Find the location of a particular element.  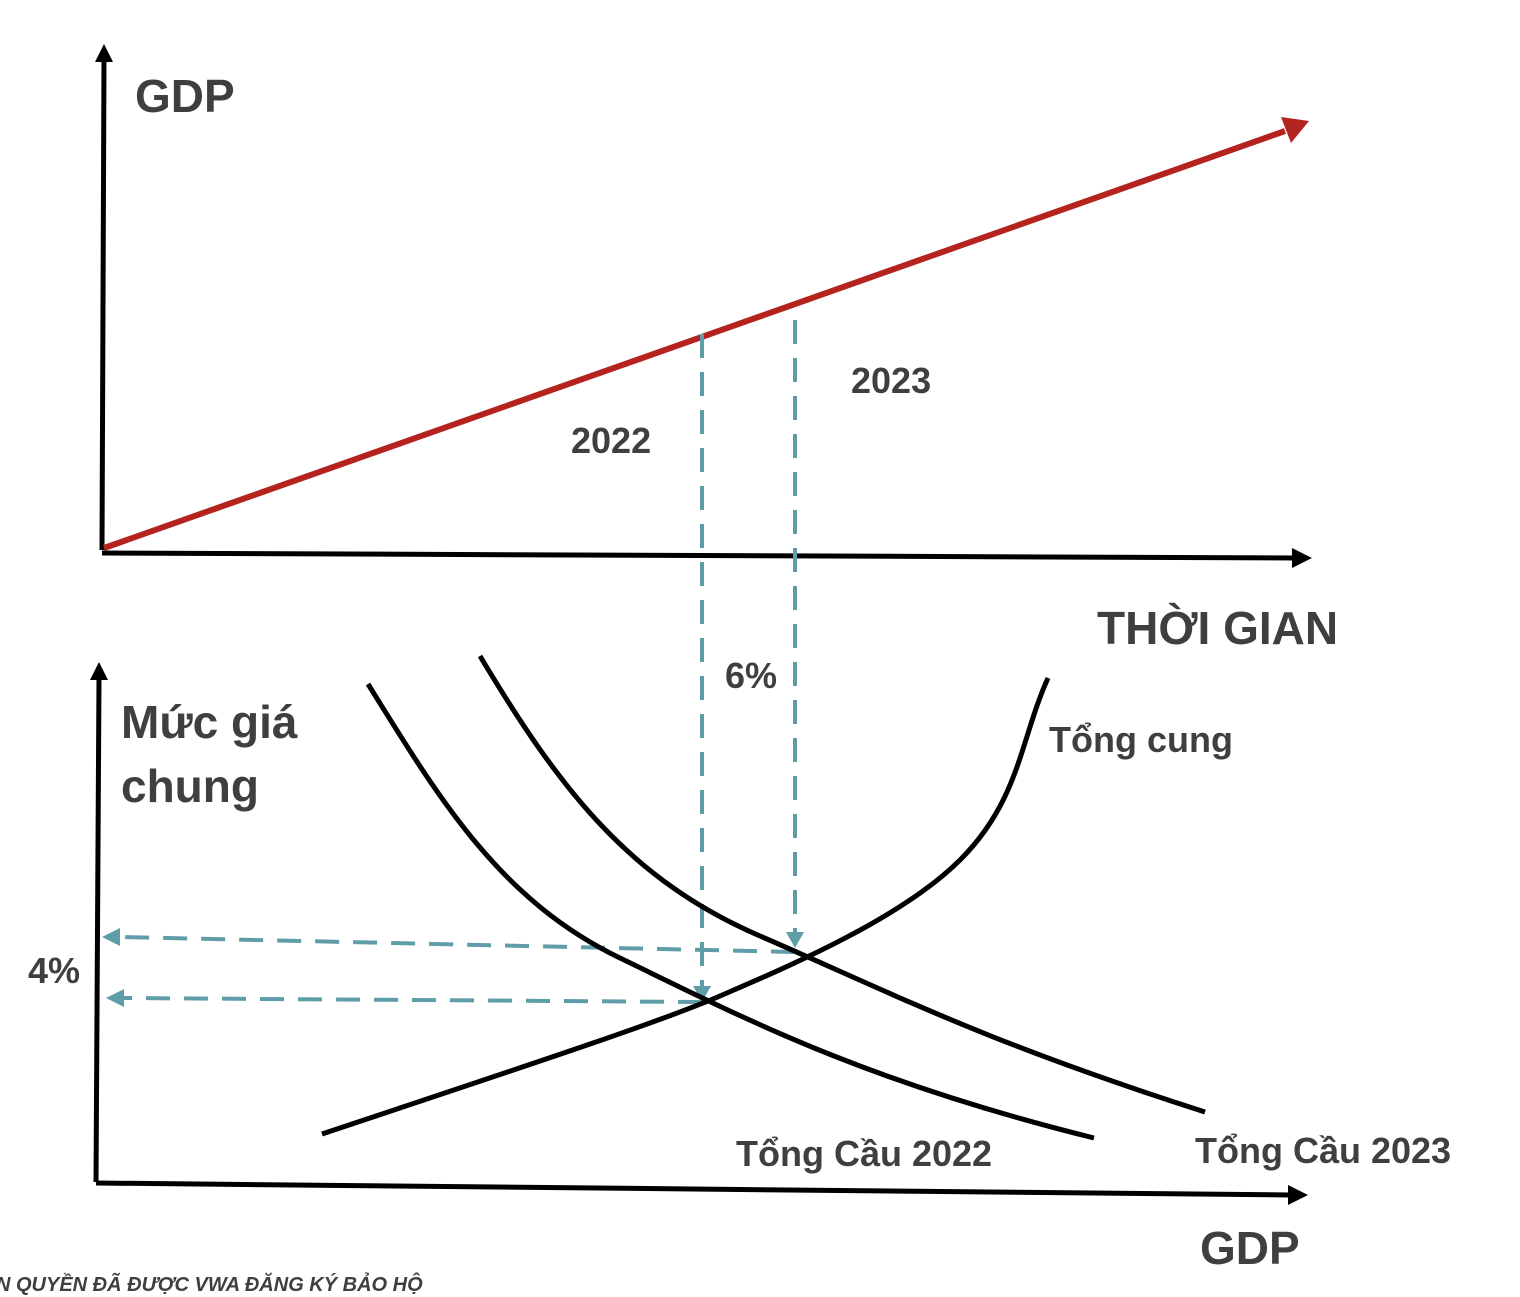

top-x-axis is located at coordinates (699, 555).